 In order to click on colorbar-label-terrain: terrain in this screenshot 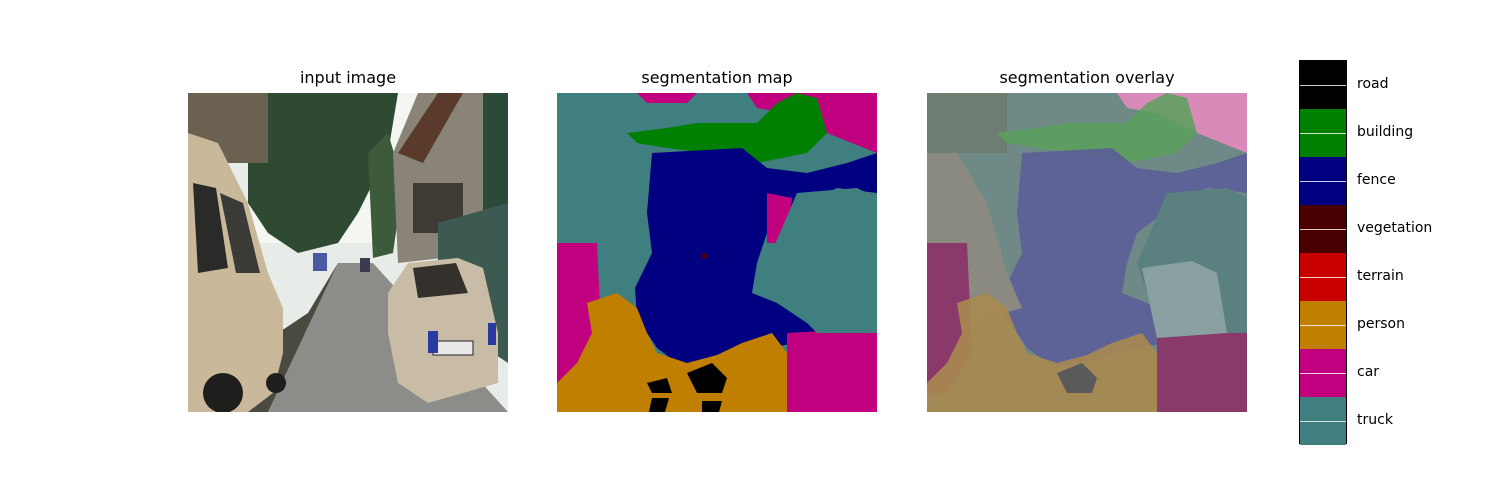, I will do `click(1380, 276)`.